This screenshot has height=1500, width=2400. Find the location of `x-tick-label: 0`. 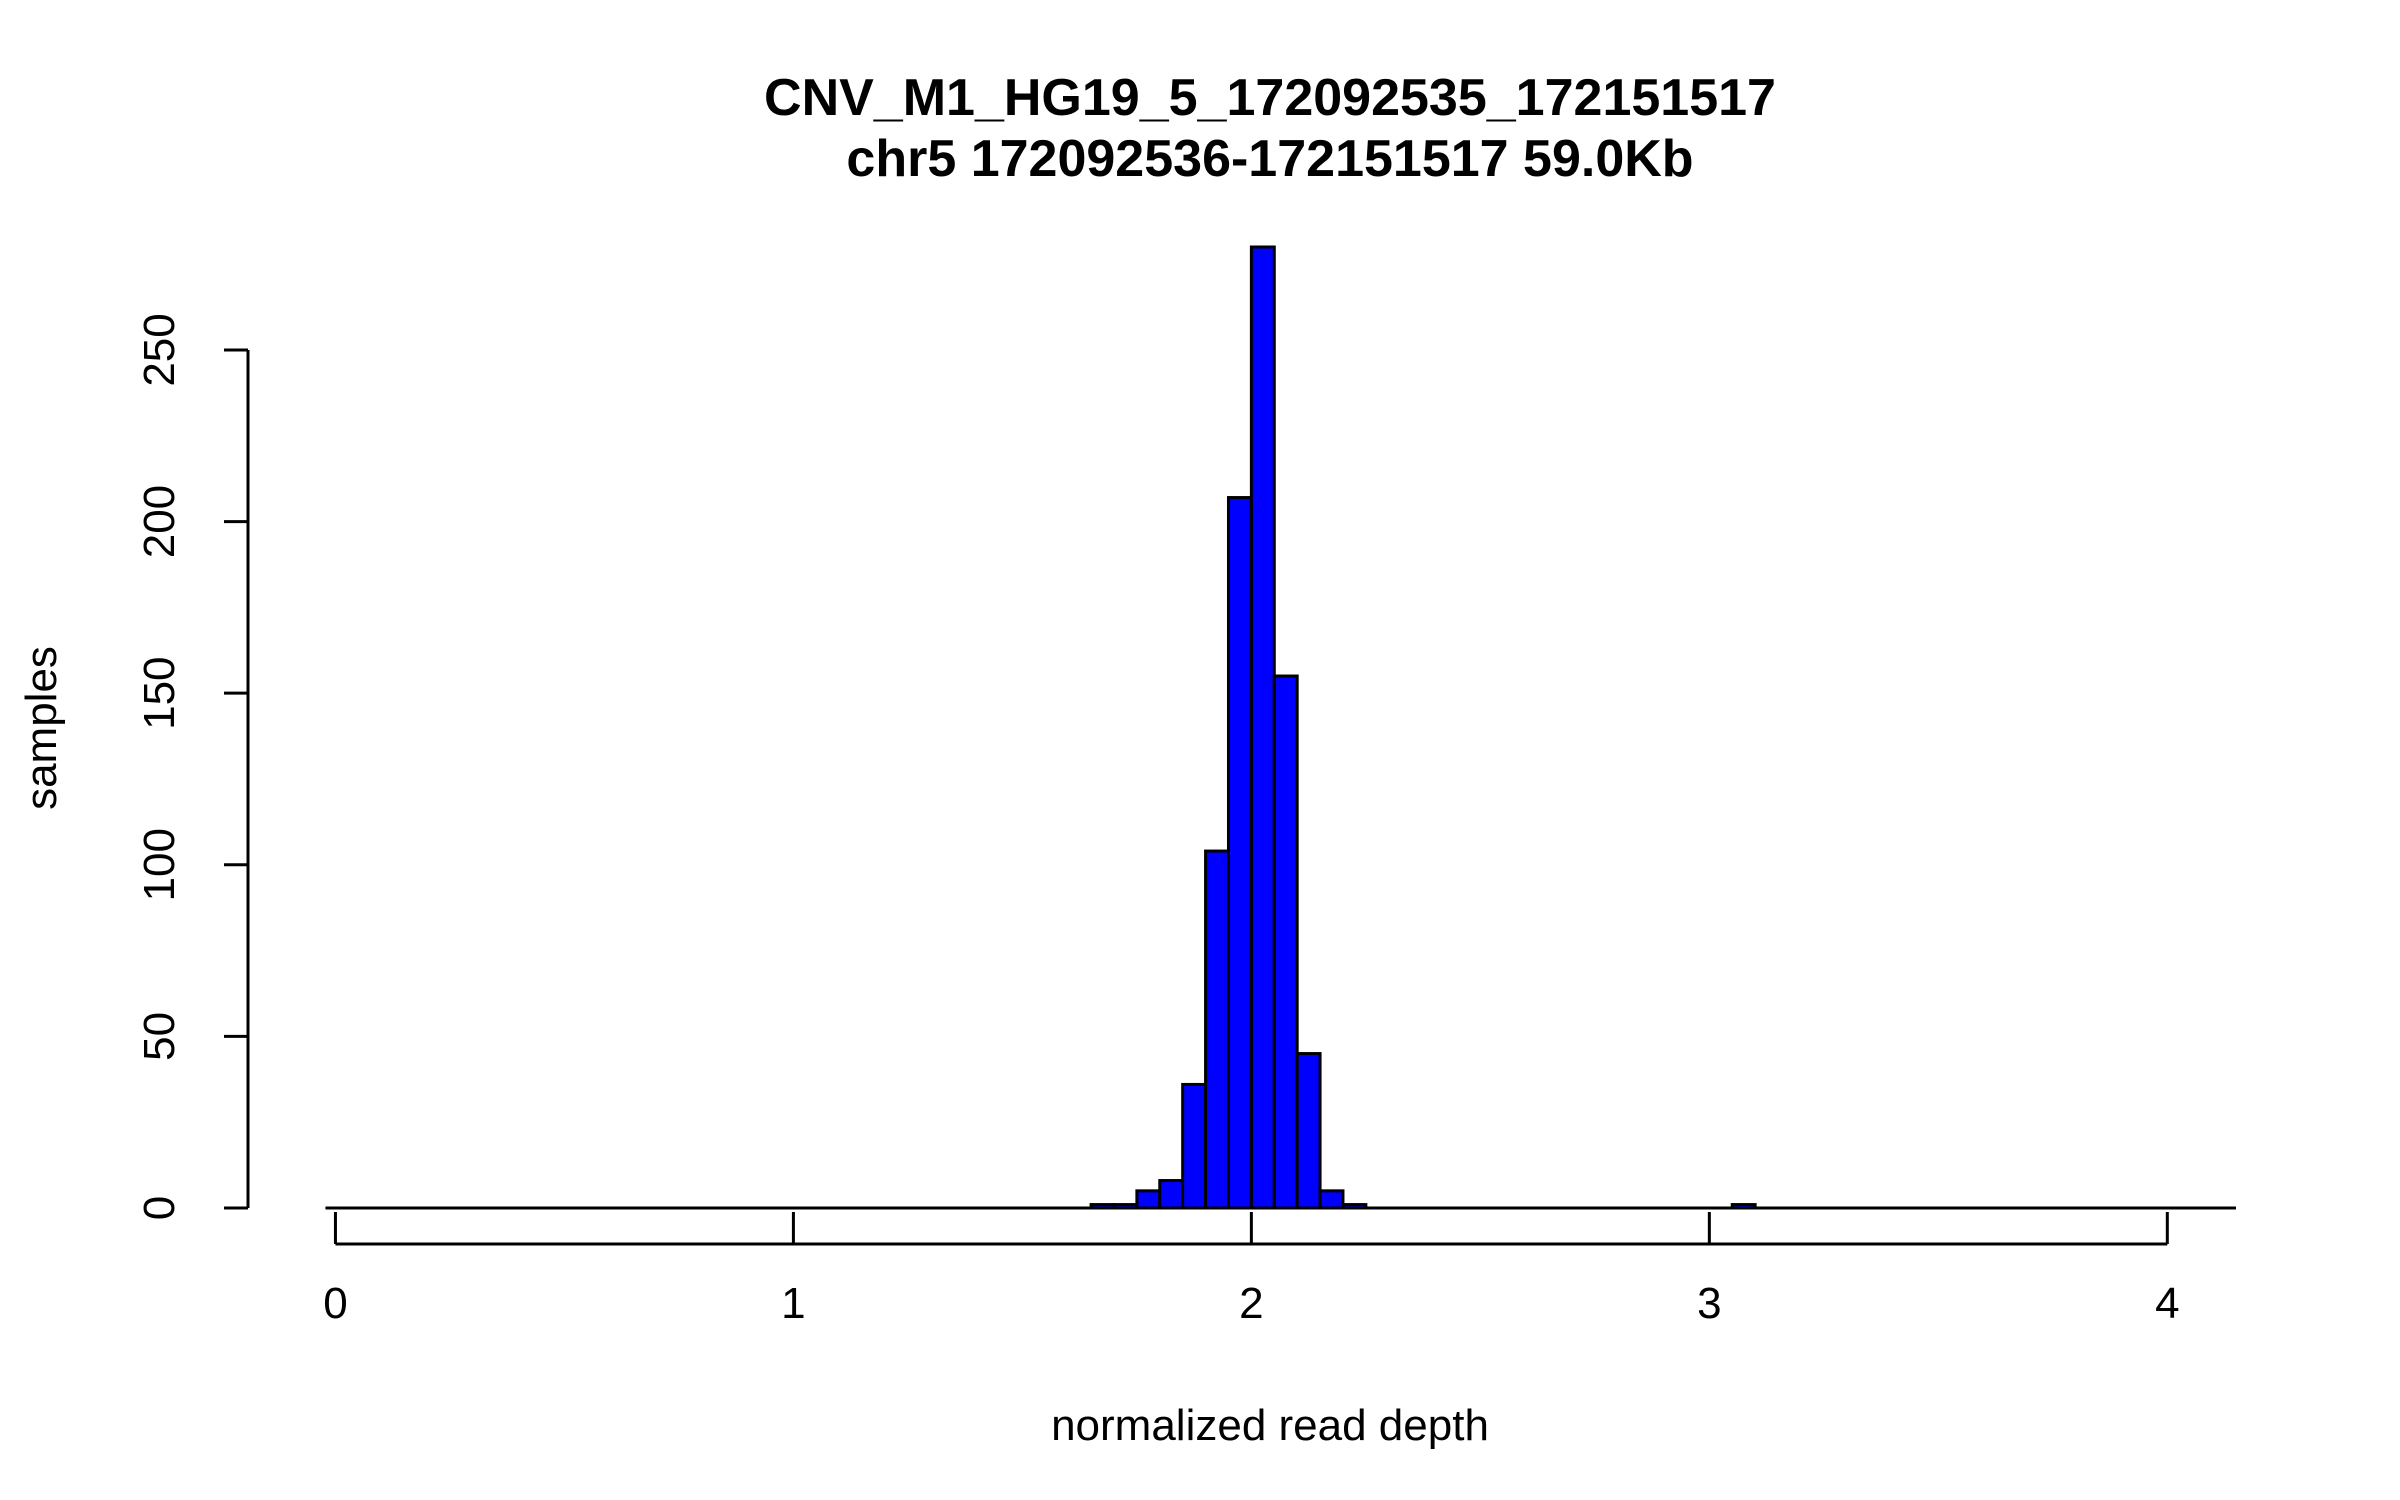

x-tick-label: 0 is located at coordinates (335, 1303).